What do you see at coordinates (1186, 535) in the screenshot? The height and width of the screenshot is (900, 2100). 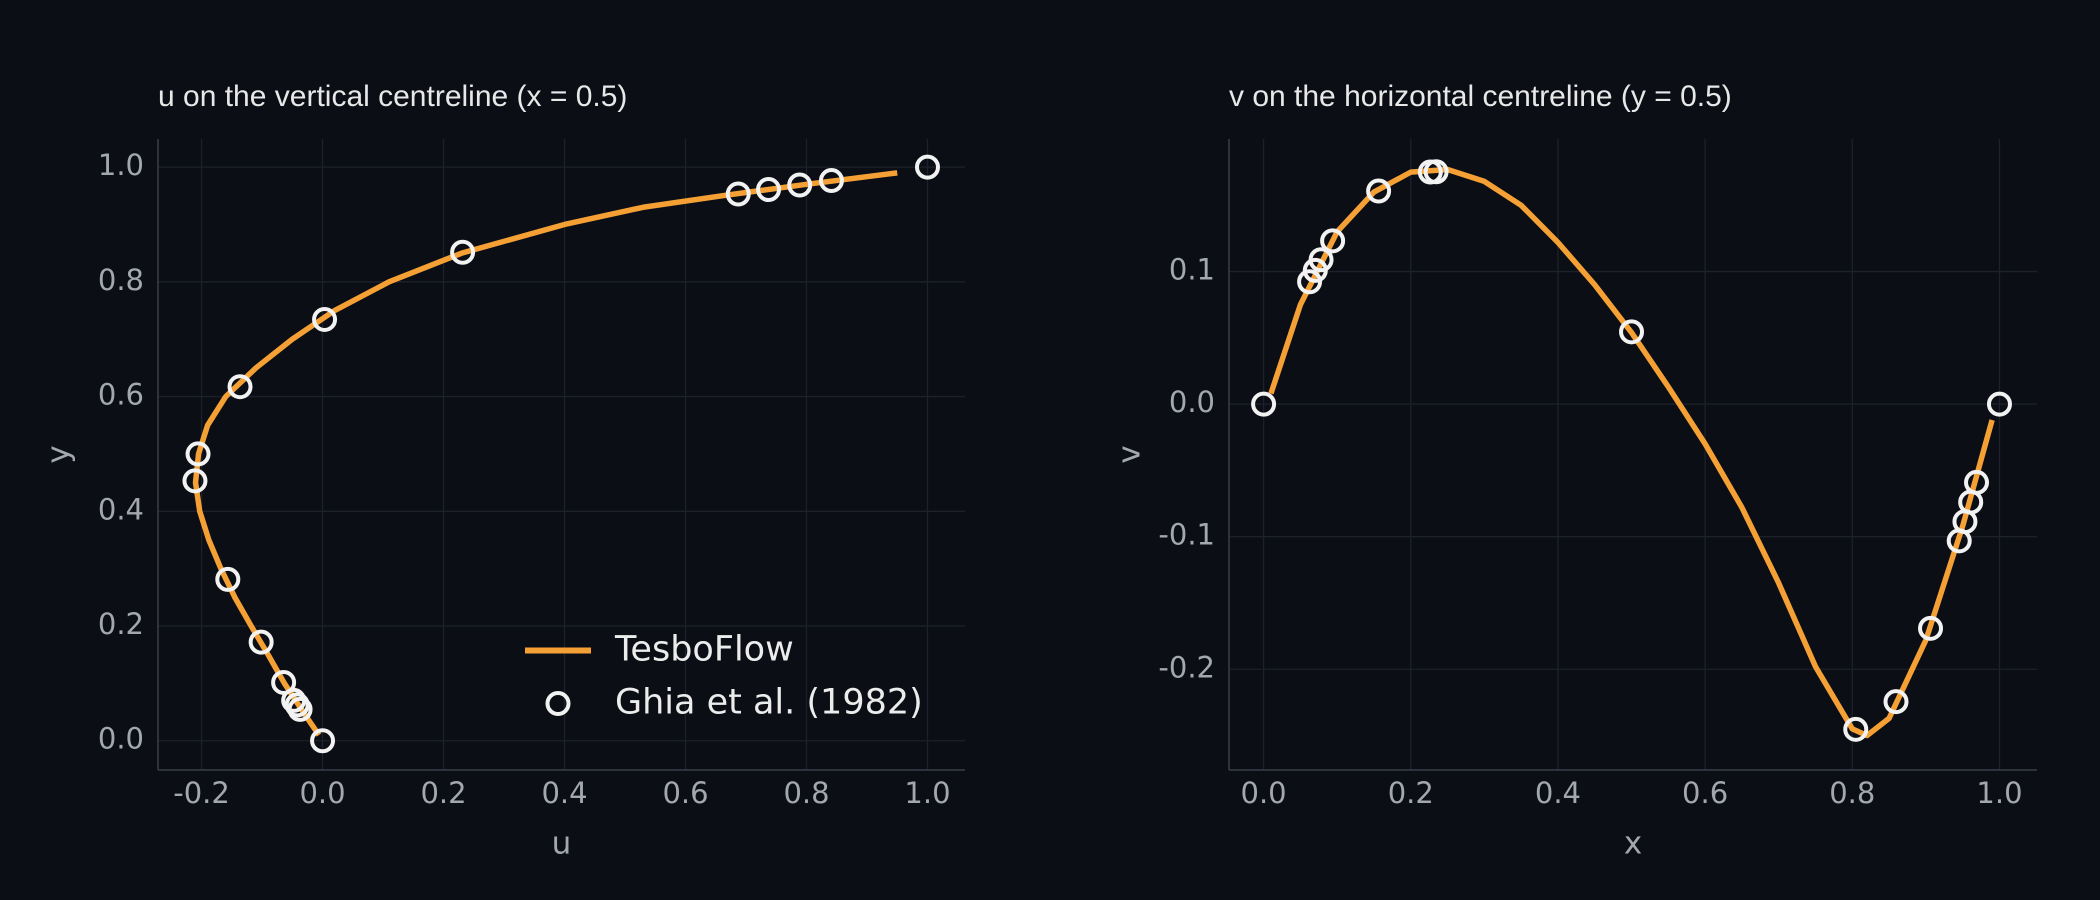 I see `y-tick-label: -0.1` at bounding box center [1186, 535].